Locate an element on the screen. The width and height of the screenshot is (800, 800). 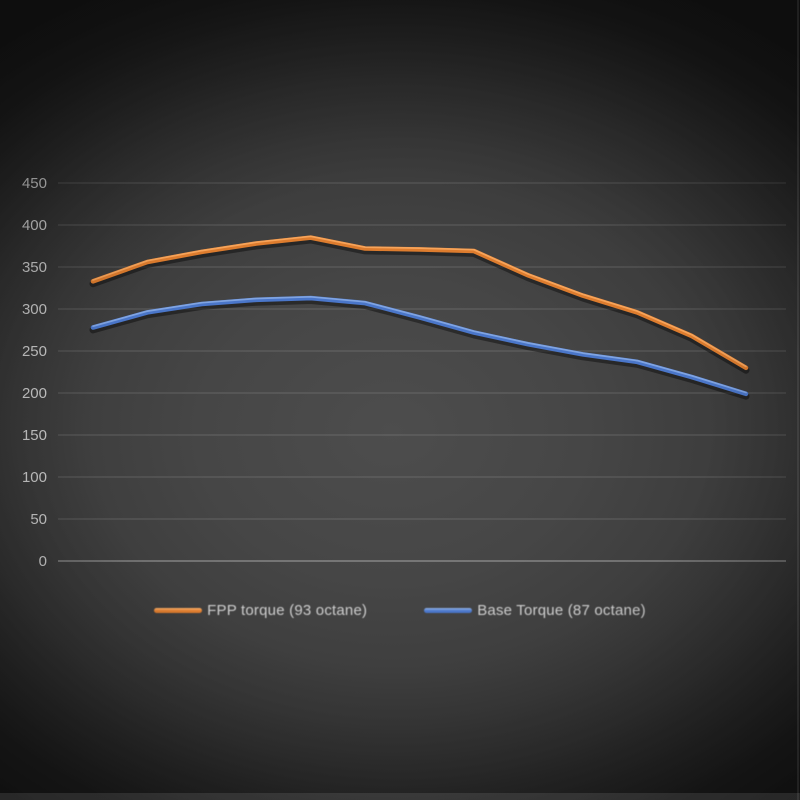
y-axis-tick-label: 300 is located at coordinates (34, 309).